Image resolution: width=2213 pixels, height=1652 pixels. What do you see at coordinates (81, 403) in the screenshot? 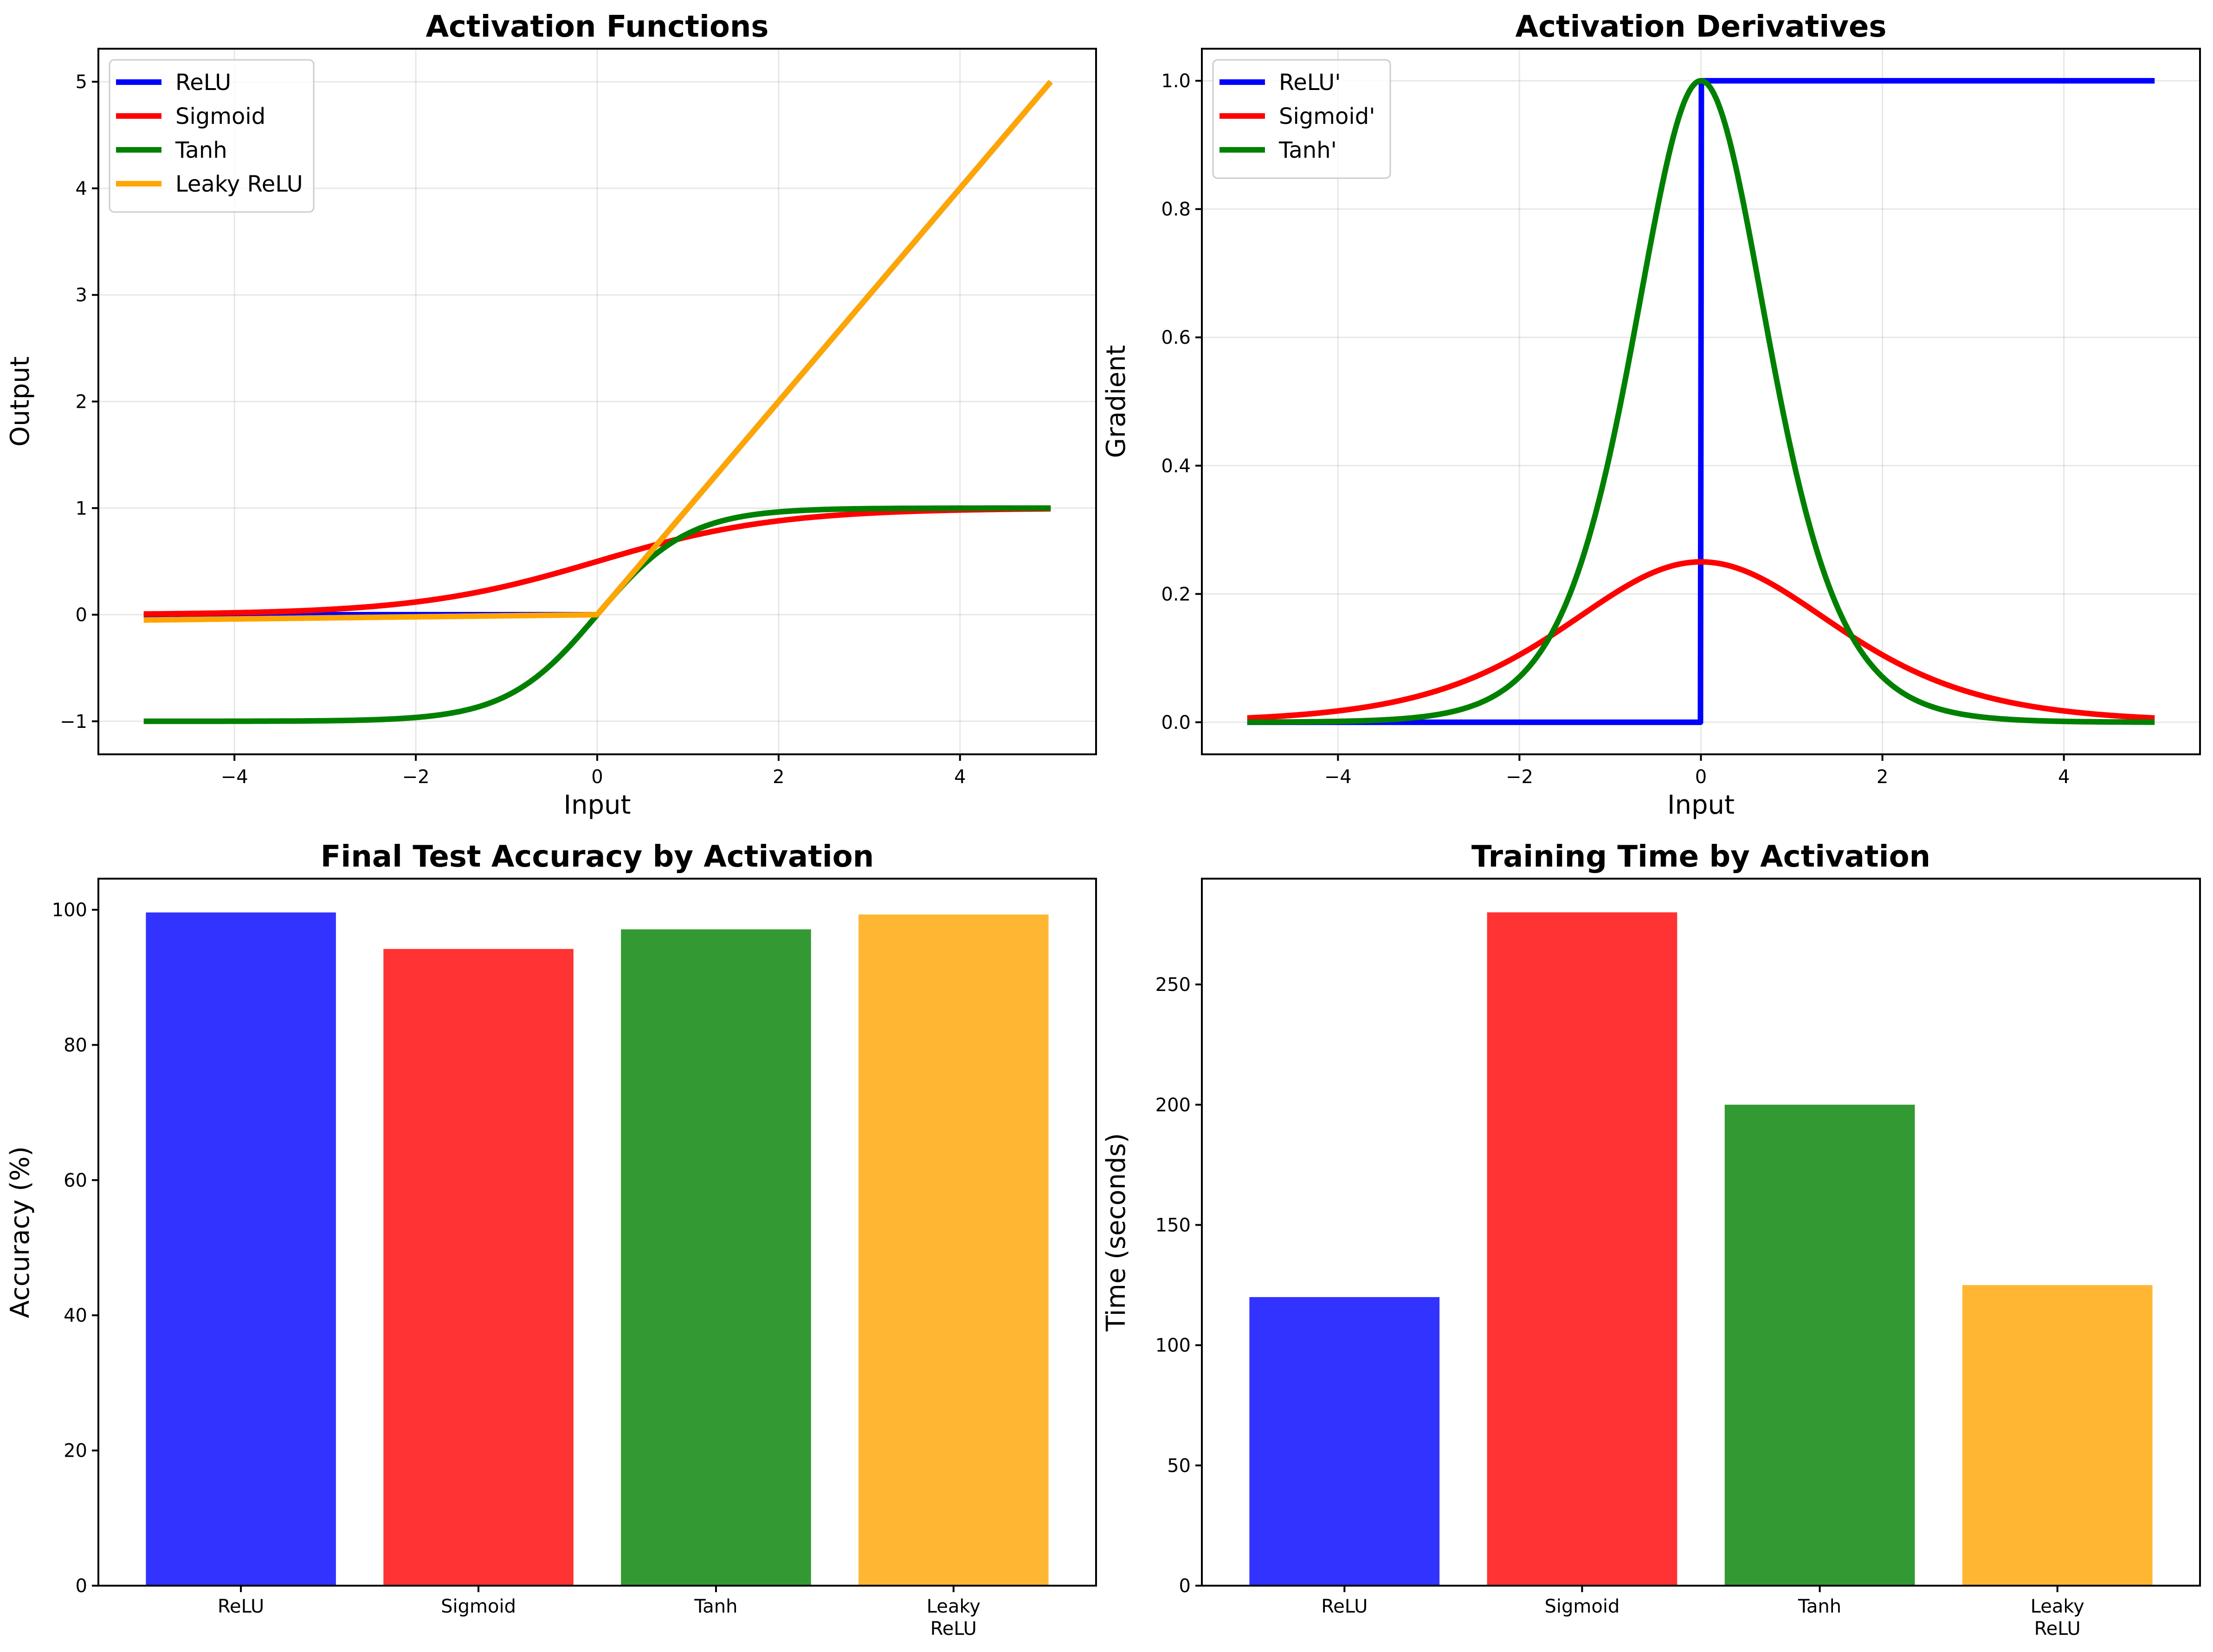
I see `y-tick-label: 2` at bounding box center [81, 403].